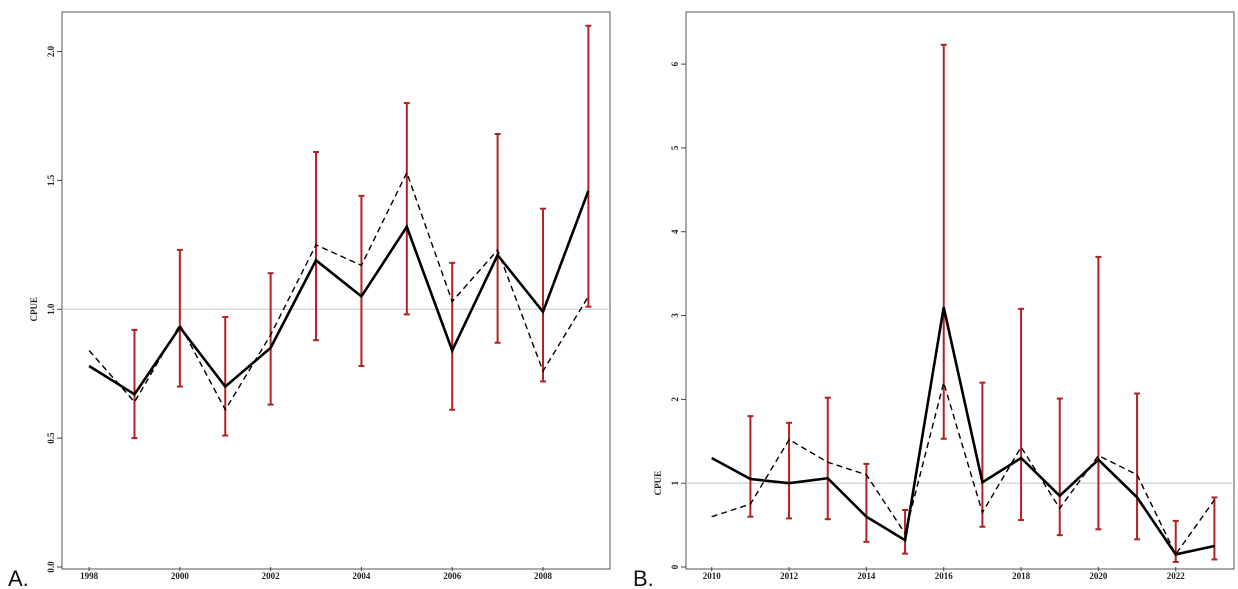 This screenshot has height=589, width=1238. I want to click on y-tick-label: 1.5, so click(51, 180).